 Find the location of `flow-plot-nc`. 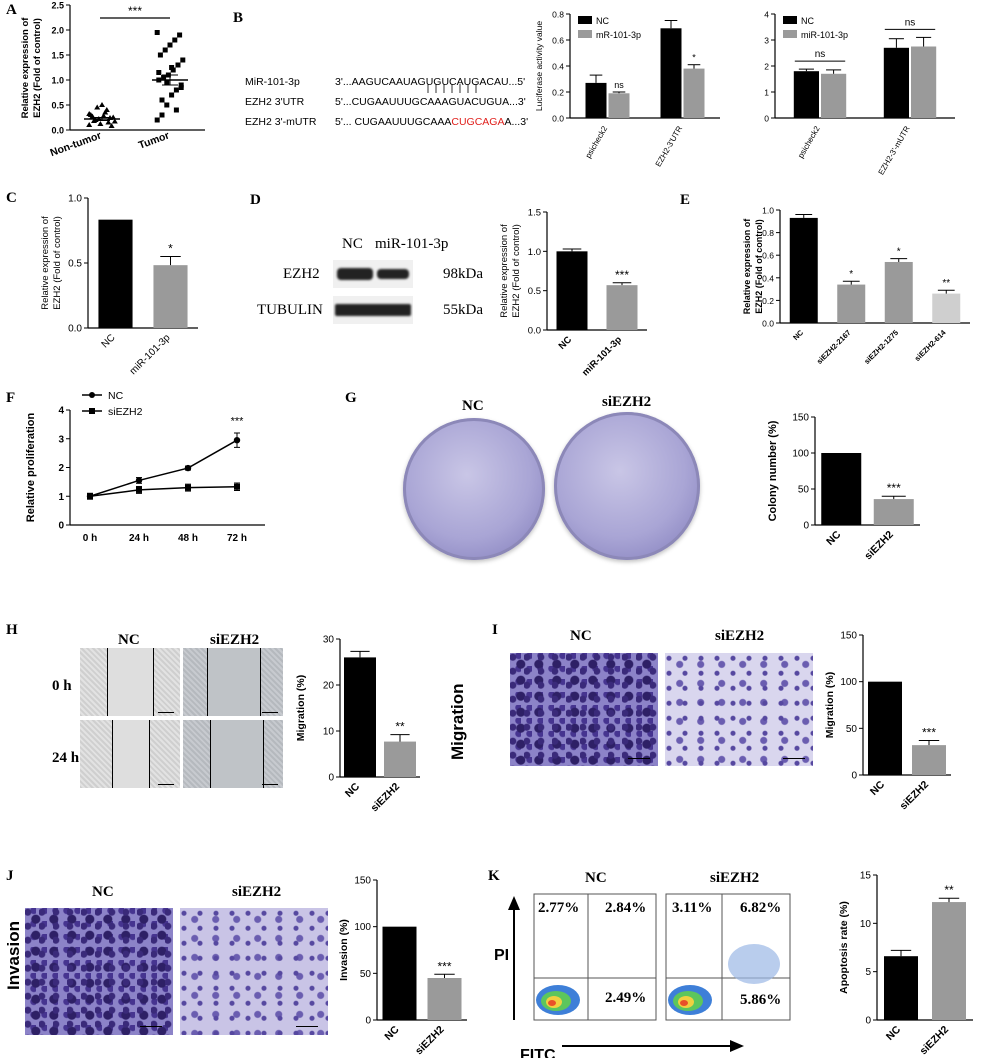

flow-plot-nc is located at coordinates (595, 957).